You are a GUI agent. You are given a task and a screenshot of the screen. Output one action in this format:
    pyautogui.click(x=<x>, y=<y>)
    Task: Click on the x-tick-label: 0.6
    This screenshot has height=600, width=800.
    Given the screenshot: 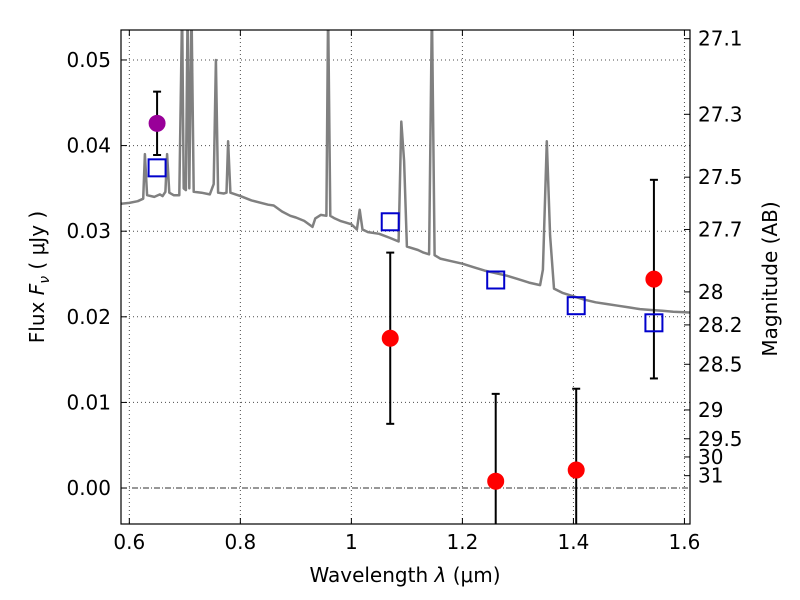 What is the action you would take?
    pyautogui.click(x=129, y=542)
    